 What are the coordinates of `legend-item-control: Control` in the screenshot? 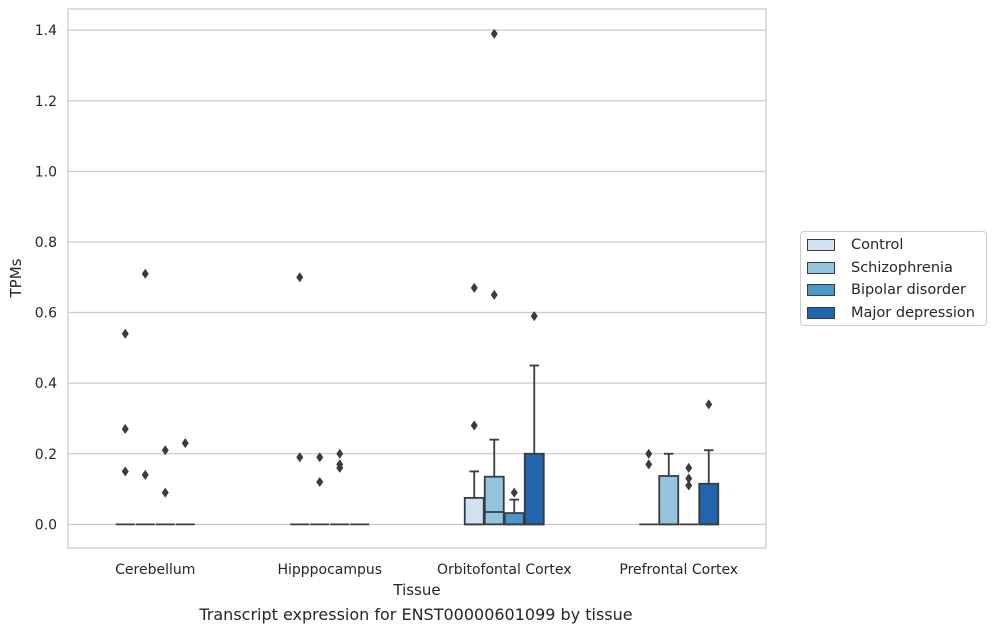 It's located at (855, 245).